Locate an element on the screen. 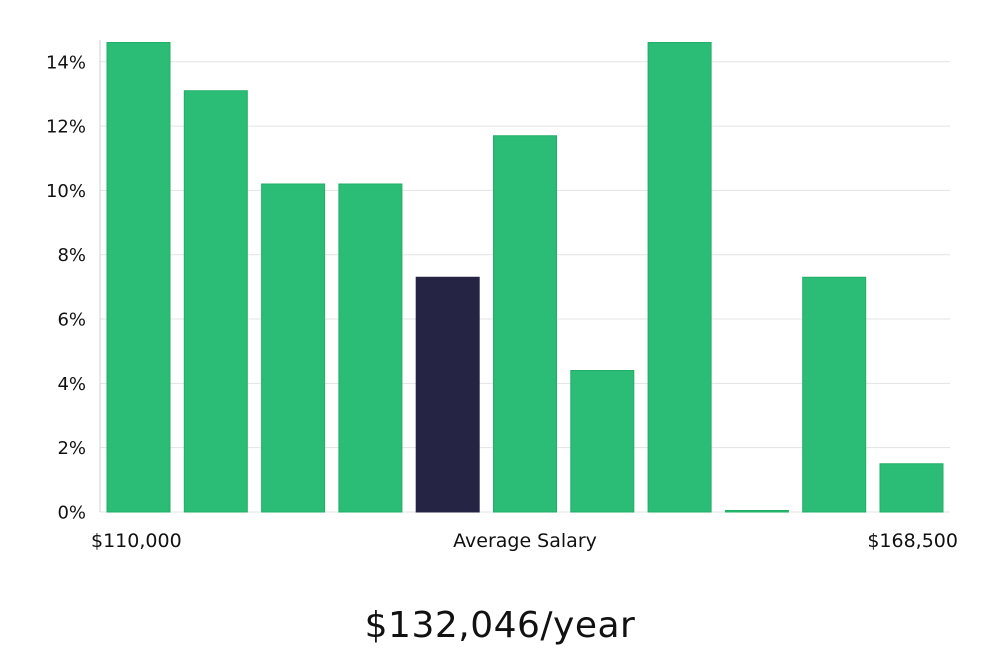 The height and width of the screenshot is (660, 1000). y-tick-label: 6% is located at coordinates (71, 320).